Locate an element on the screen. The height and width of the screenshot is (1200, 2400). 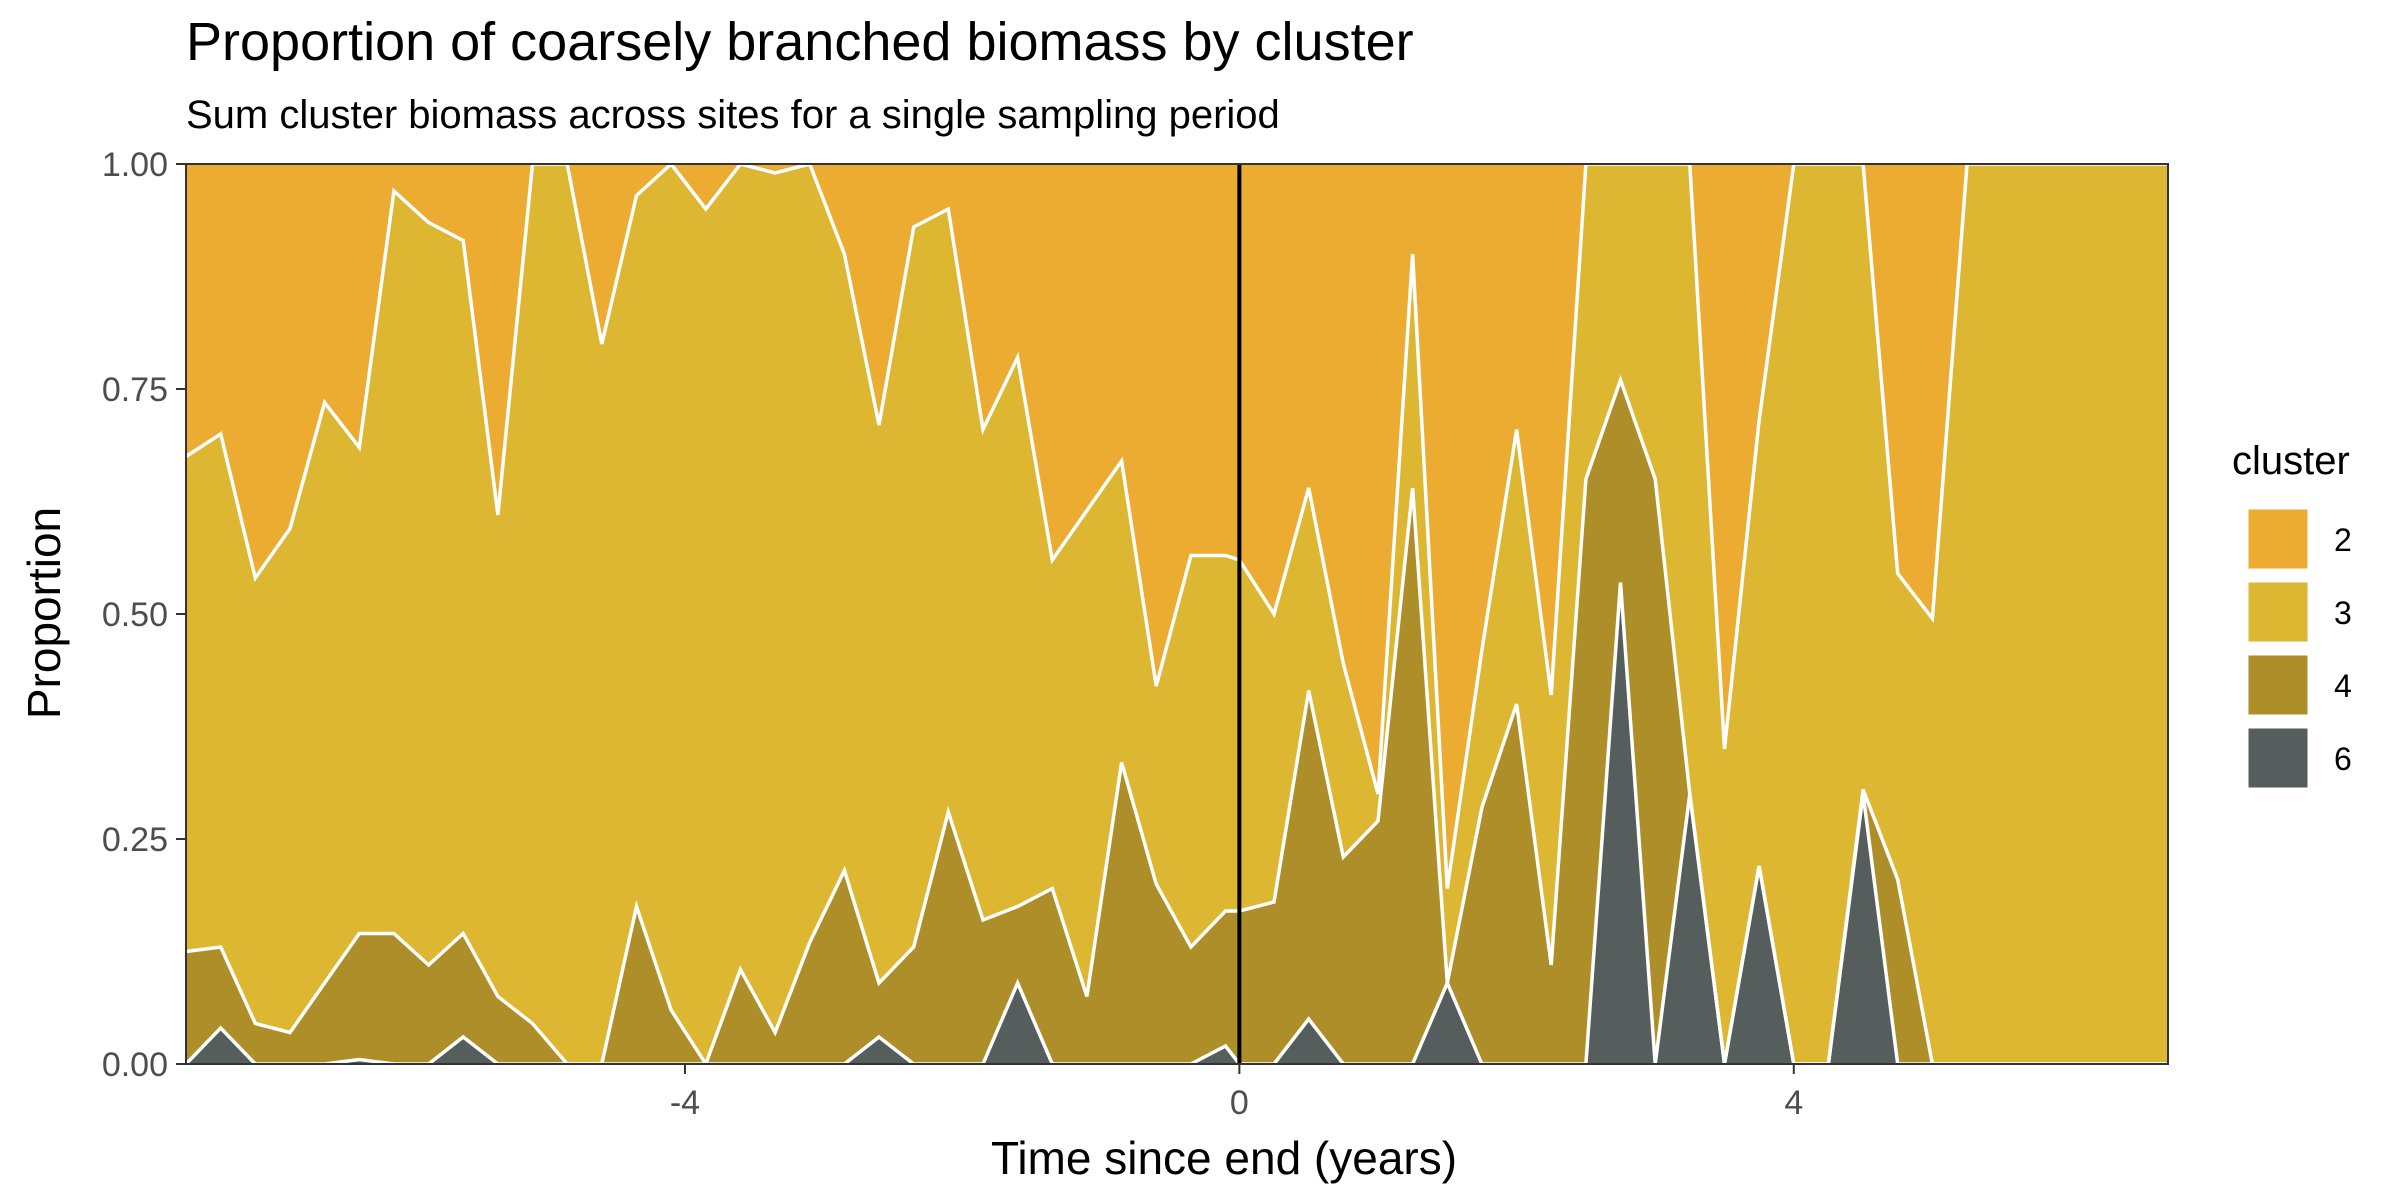
x-tick-label: -4 is located at coordinates (685, 1103).